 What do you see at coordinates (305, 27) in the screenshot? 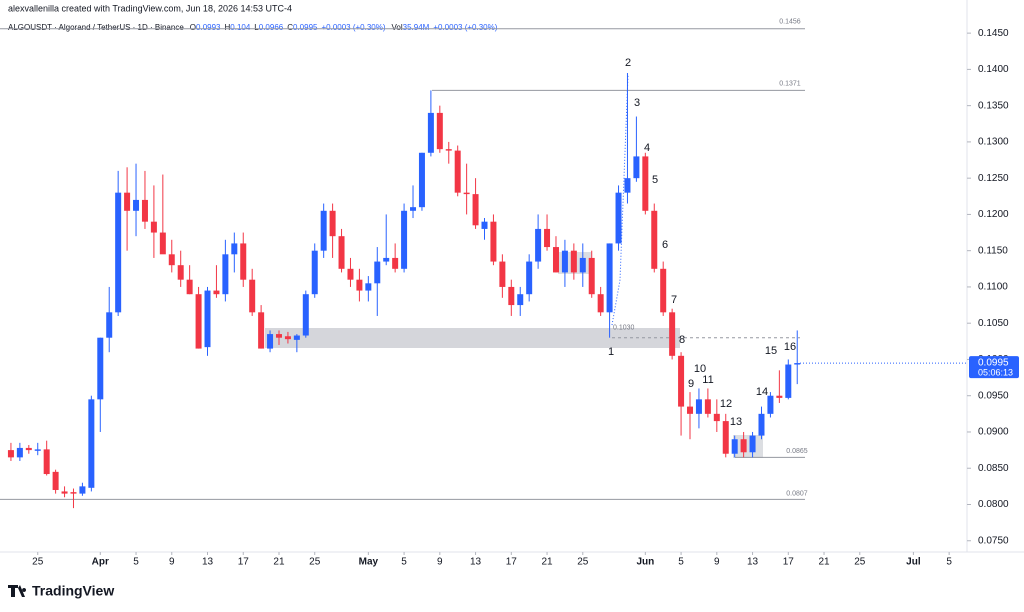
I see `value: 0.0995` at bounding box center [305, 27].